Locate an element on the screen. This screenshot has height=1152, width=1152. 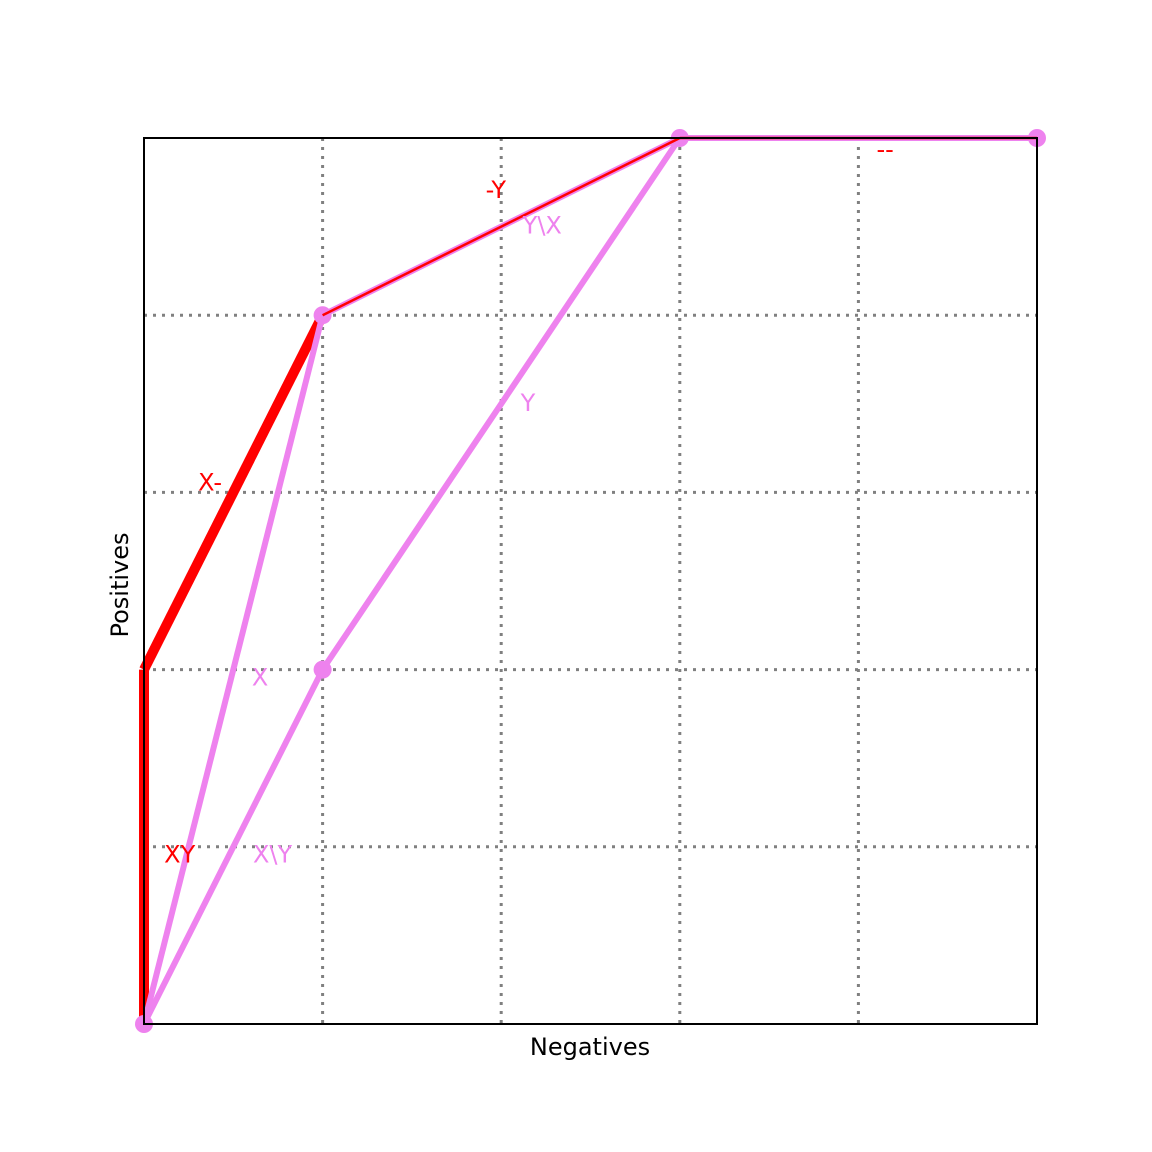
violet-point is located at coordinates (322, 669).